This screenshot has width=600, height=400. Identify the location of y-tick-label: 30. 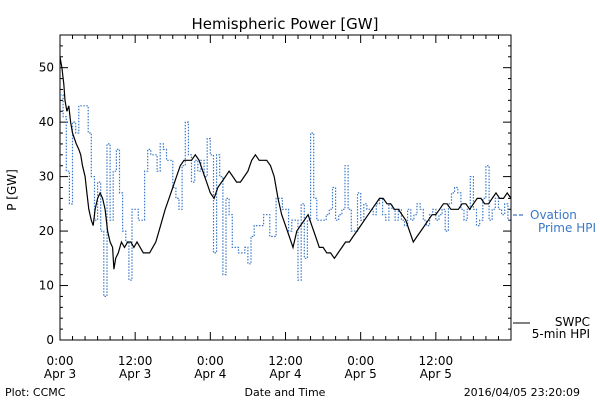
(46, 177).